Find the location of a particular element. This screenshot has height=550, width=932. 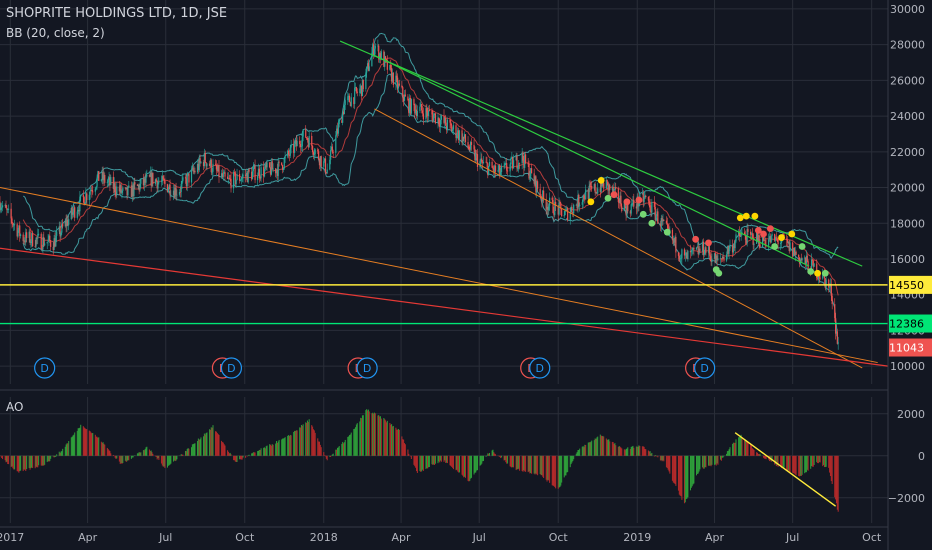

price-badge is located at coordinates (910, 284).